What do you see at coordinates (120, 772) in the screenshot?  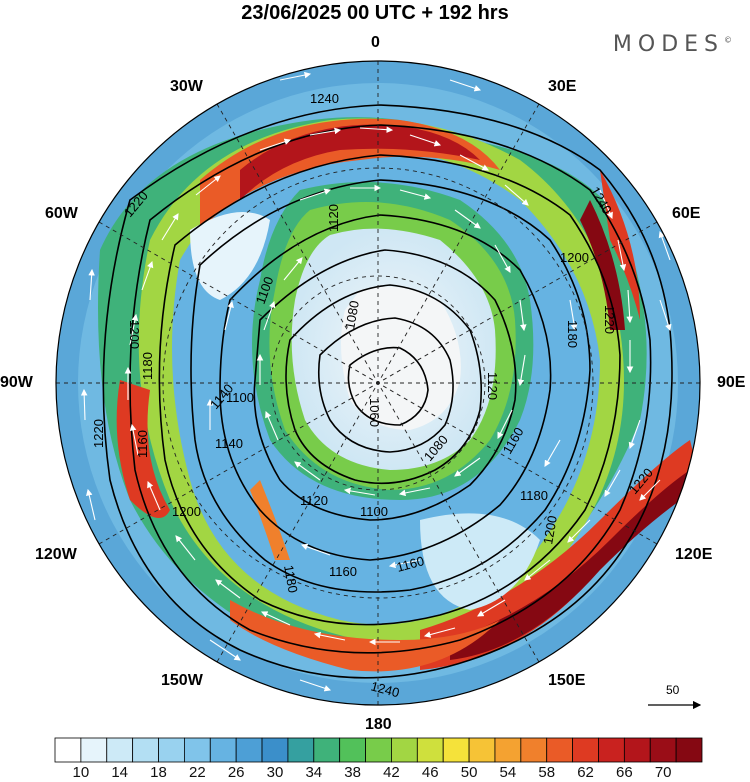 I see `colorbar-tick-label: 14` at bounding box center [120, 772].